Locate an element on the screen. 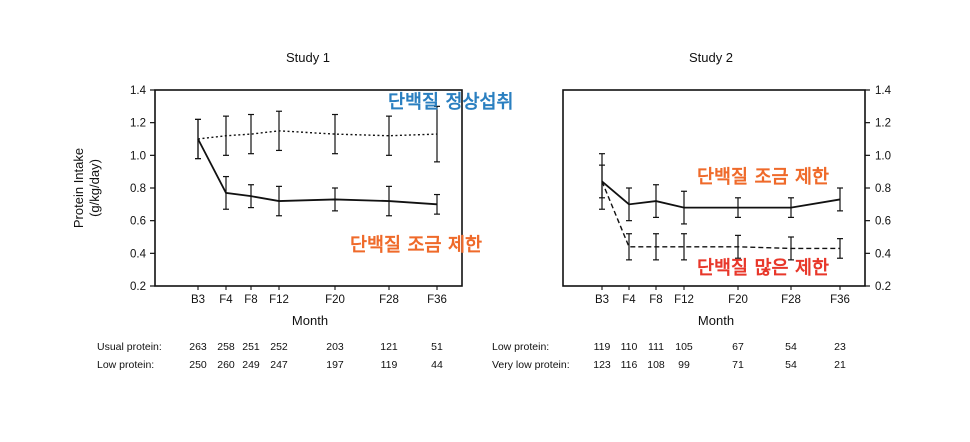 Image resolution: width=970 pixels, height=442 pixels. study2-ytick-label: 0.6 is located at coordinates (883, 222).